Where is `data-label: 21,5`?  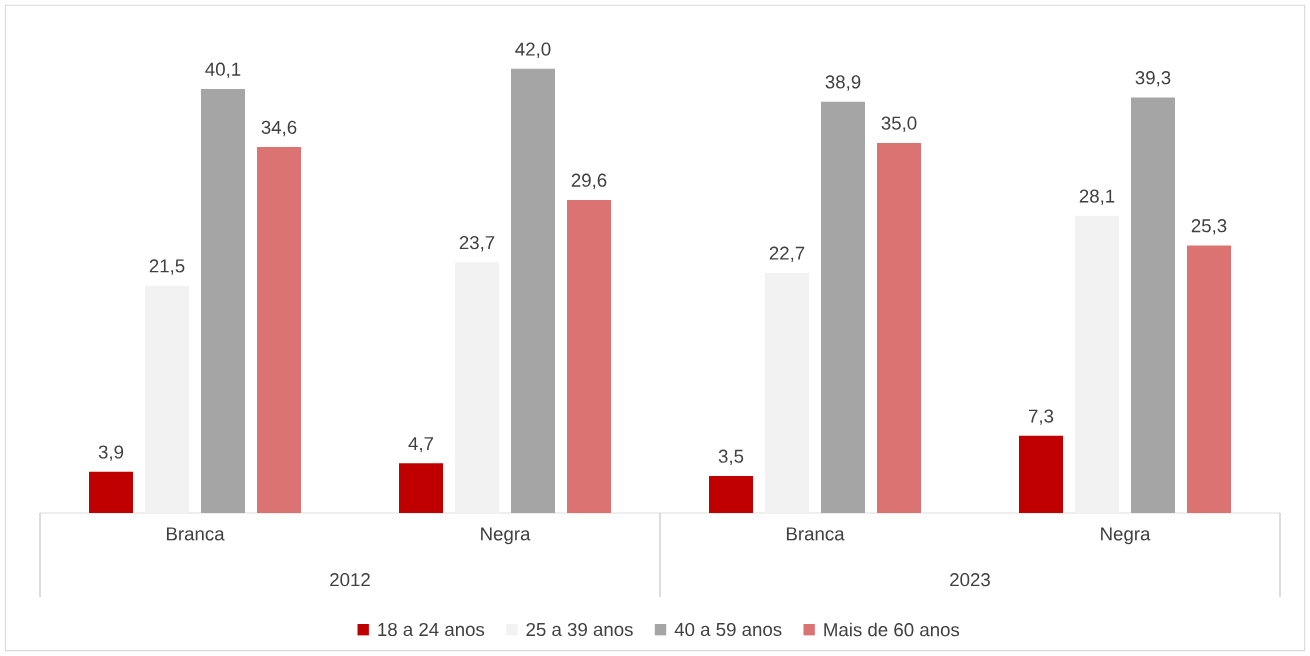
data-label: 21,5 is located at coordinates (167, 267).